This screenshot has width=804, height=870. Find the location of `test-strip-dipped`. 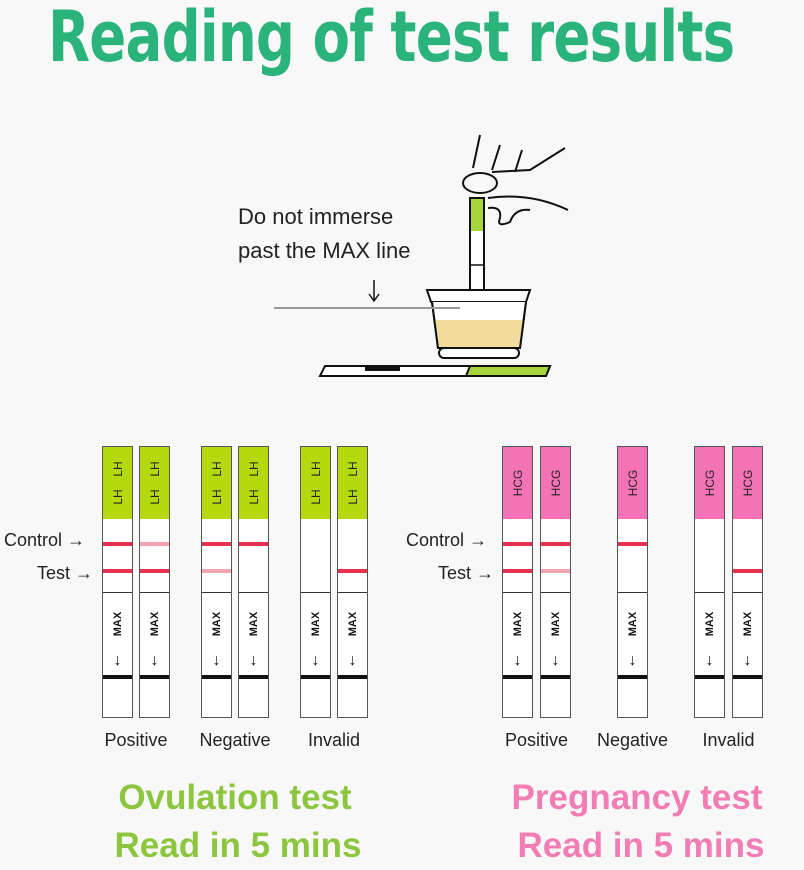

test-strip-dipped is located at coordinates (477, 251).